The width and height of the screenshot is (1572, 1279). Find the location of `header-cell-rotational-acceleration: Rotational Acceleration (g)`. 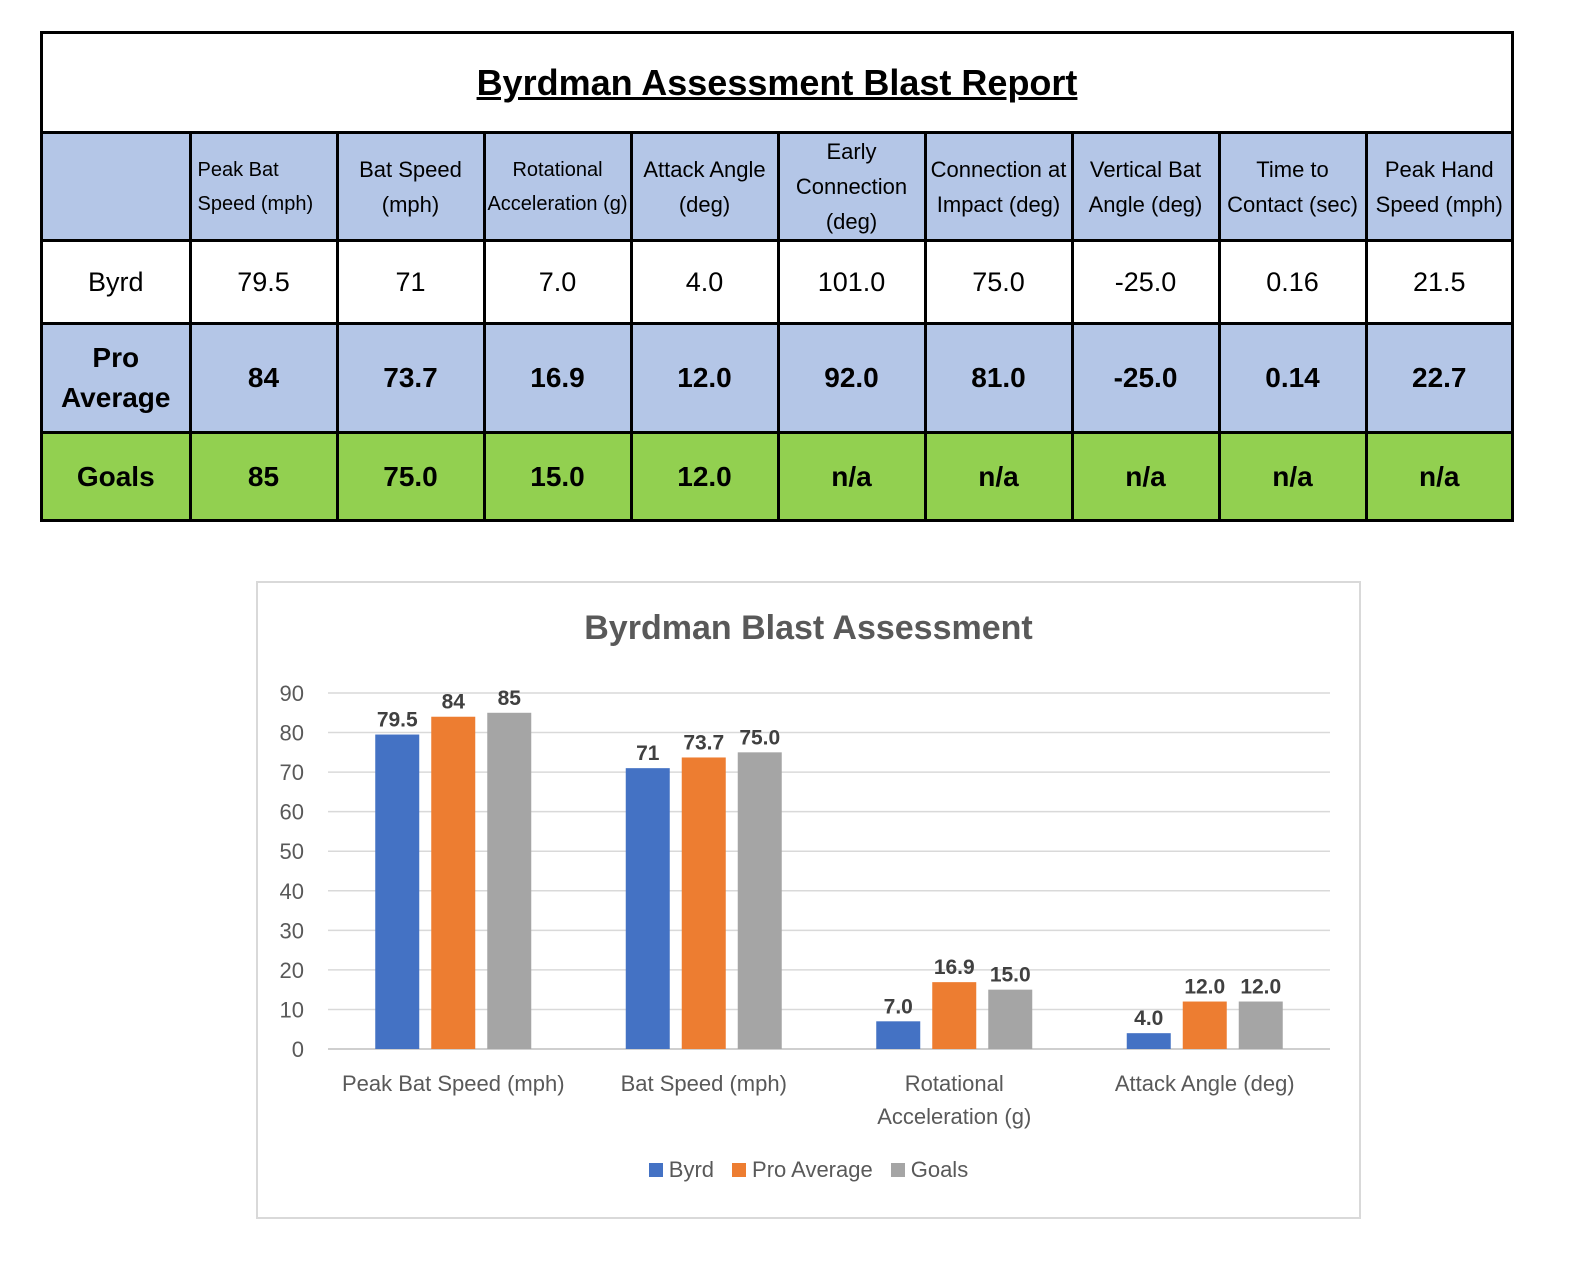

header-cell-rotational-acceleration: Rotational Acceleration (g) is located at coordinates (558, 188).